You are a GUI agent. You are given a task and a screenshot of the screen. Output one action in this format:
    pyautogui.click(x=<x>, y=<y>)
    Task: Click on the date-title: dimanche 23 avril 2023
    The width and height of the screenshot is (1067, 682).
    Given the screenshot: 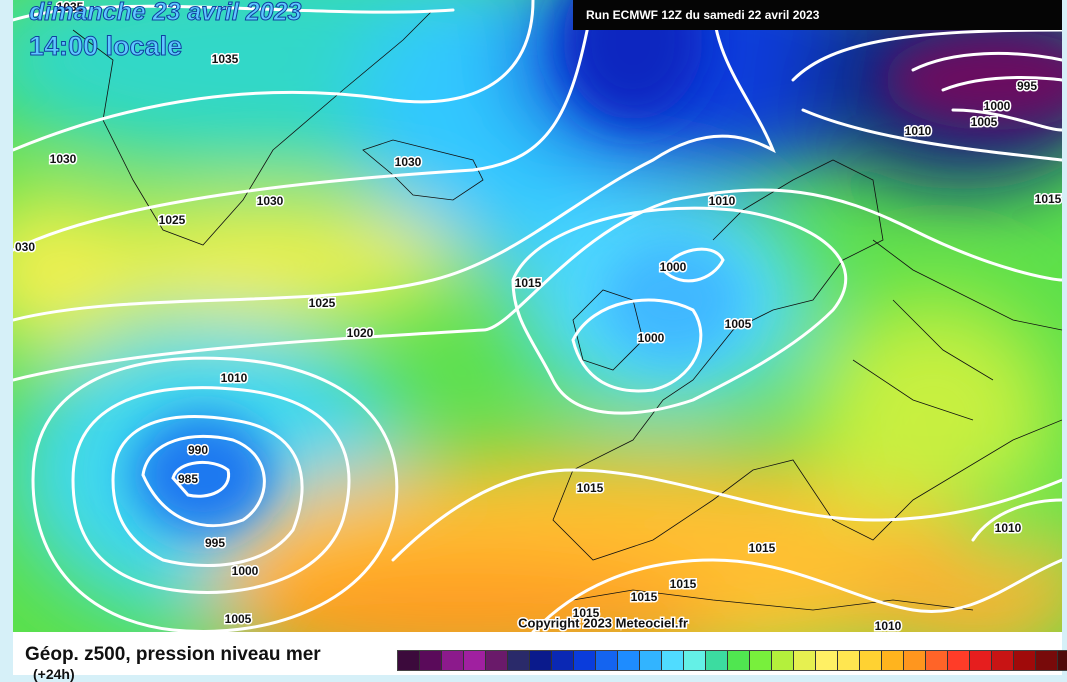 What is the action you would take?
    pyautogui.click(x=165, y=13)
    